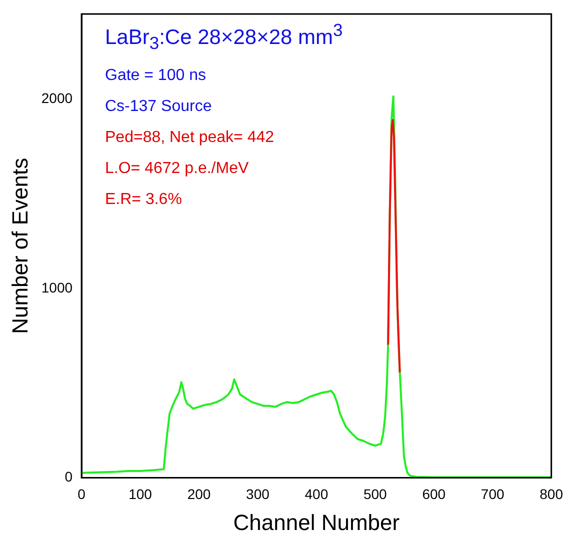  What do you see at coordinates (82, 494) in the screenshot?
I see `x-tick-label: 0` at bounding box center [82, 494].